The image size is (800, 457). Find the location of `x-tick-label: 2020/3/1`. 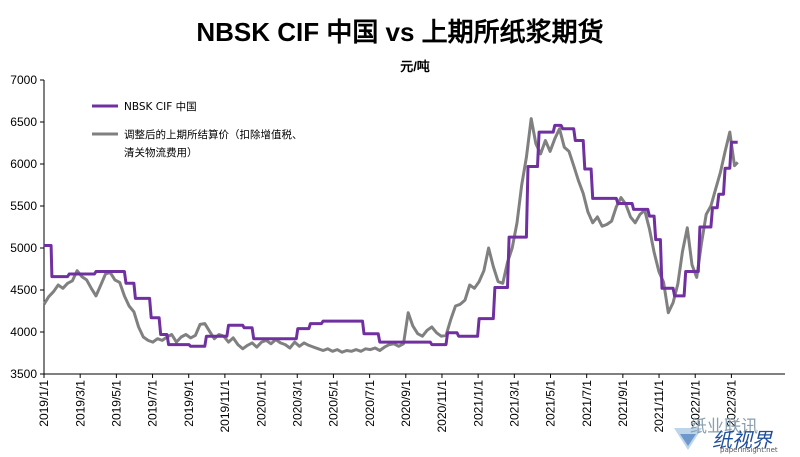

x-tick-label: 2020/3/1 is located at coordinates (297, 403).